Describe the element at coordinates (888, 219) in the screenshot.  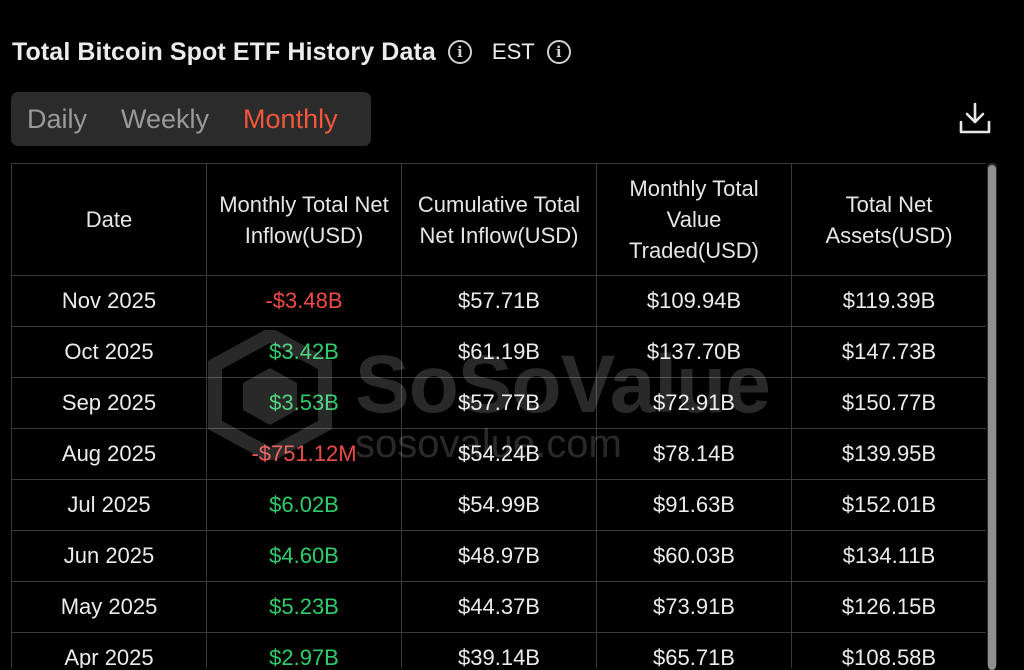
I see `column-header-net-assets: Total Net Assets(USD)` at that location.